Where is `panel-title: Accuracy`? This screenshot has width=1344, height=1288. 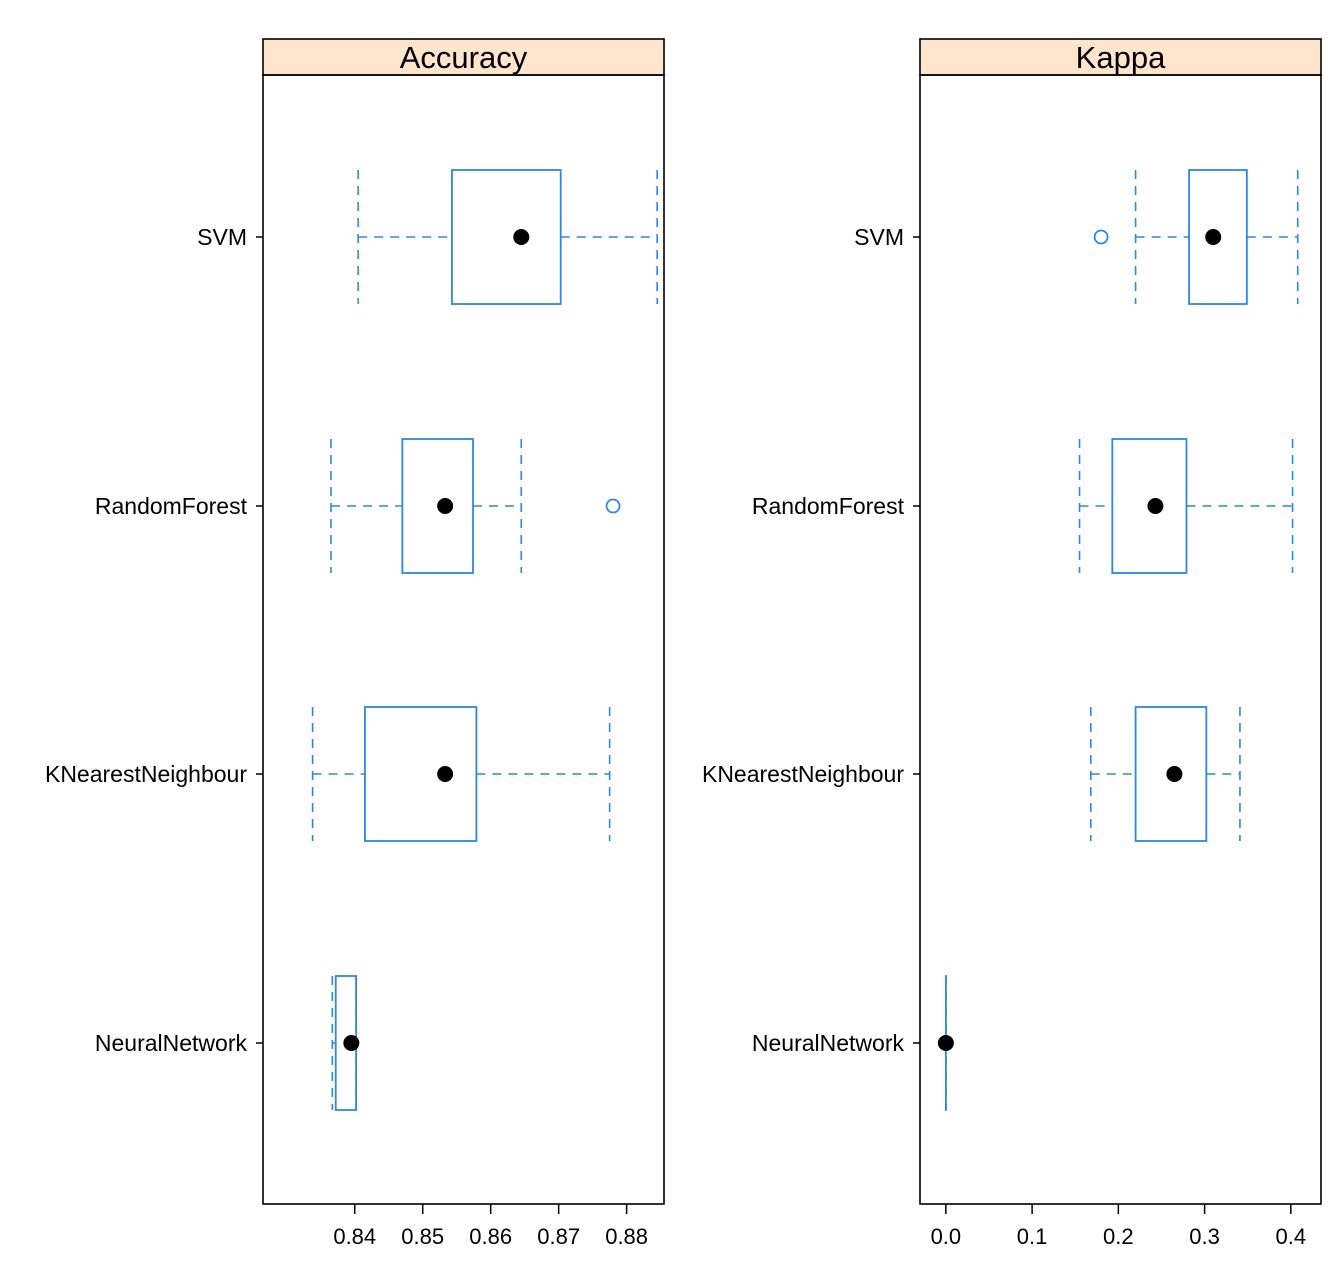 panel-title: Accuracy is located at coordinates (464, 57).